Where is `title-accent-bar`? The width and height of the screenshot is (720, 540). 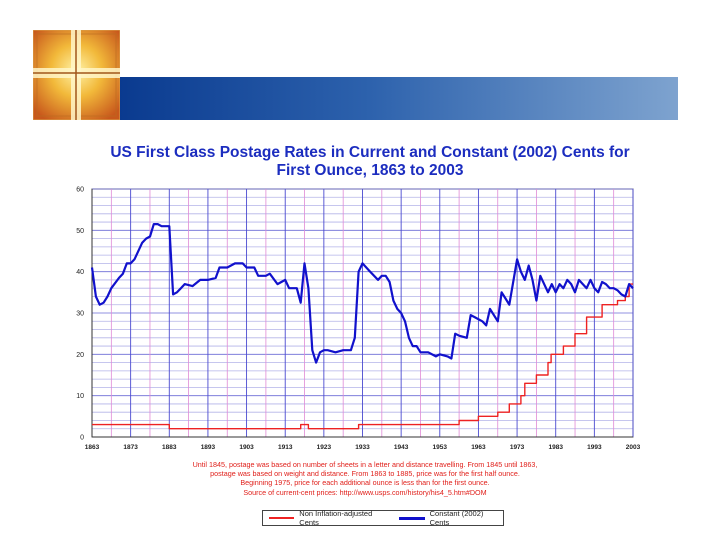 title-accent-bar is located at coordinates (398, 98).